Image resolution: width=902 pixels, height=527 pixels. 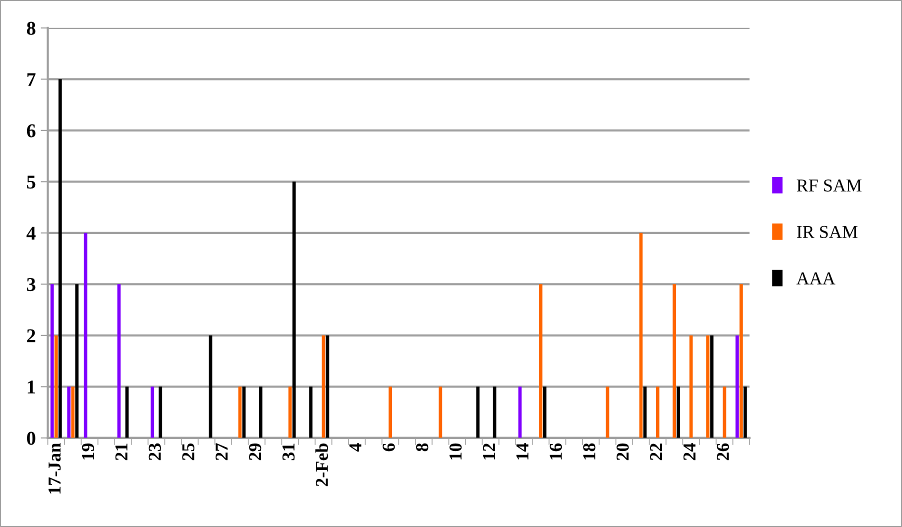 What do you see at coordinates (321, 465) in the screenshot?
I see `x-tick-label: 2-Feb` at bounding box center [321, 465].